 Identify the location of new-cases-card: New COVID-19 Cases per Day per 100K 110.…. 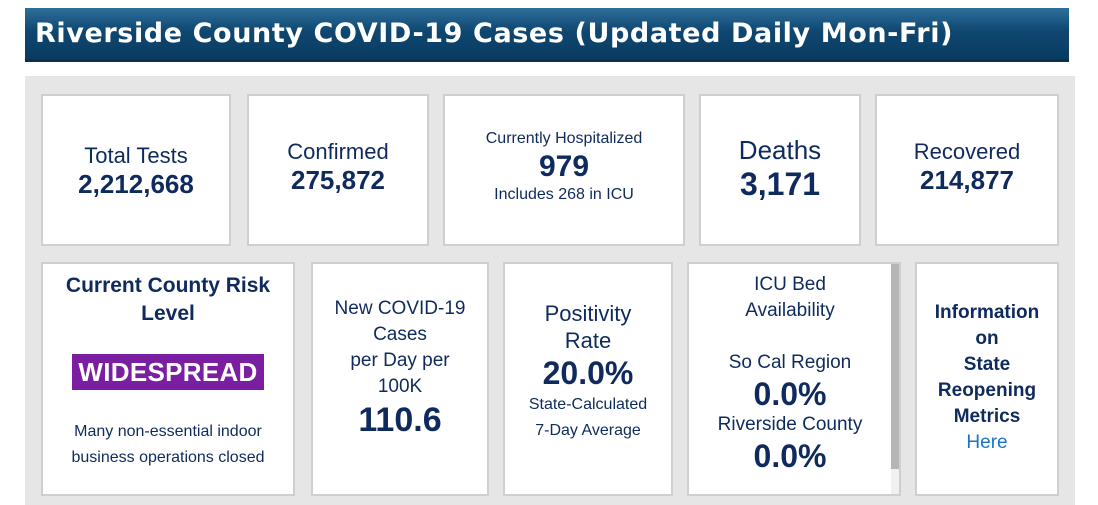
(400, 379).